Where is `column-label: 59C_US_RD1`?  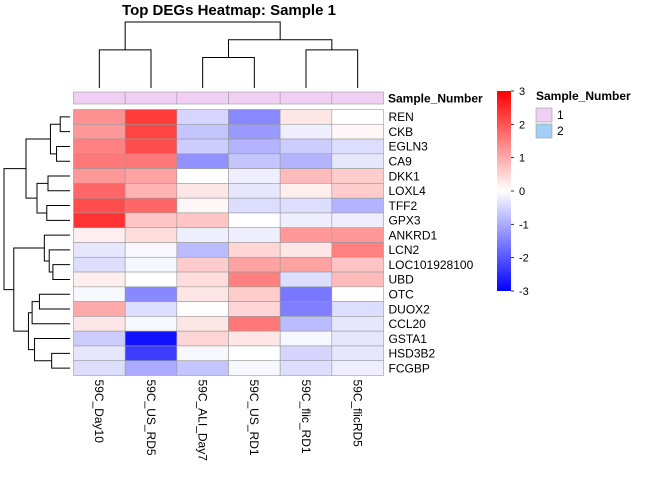
column-label: 59C_US_RD1 is located at coordinates (254, 418).